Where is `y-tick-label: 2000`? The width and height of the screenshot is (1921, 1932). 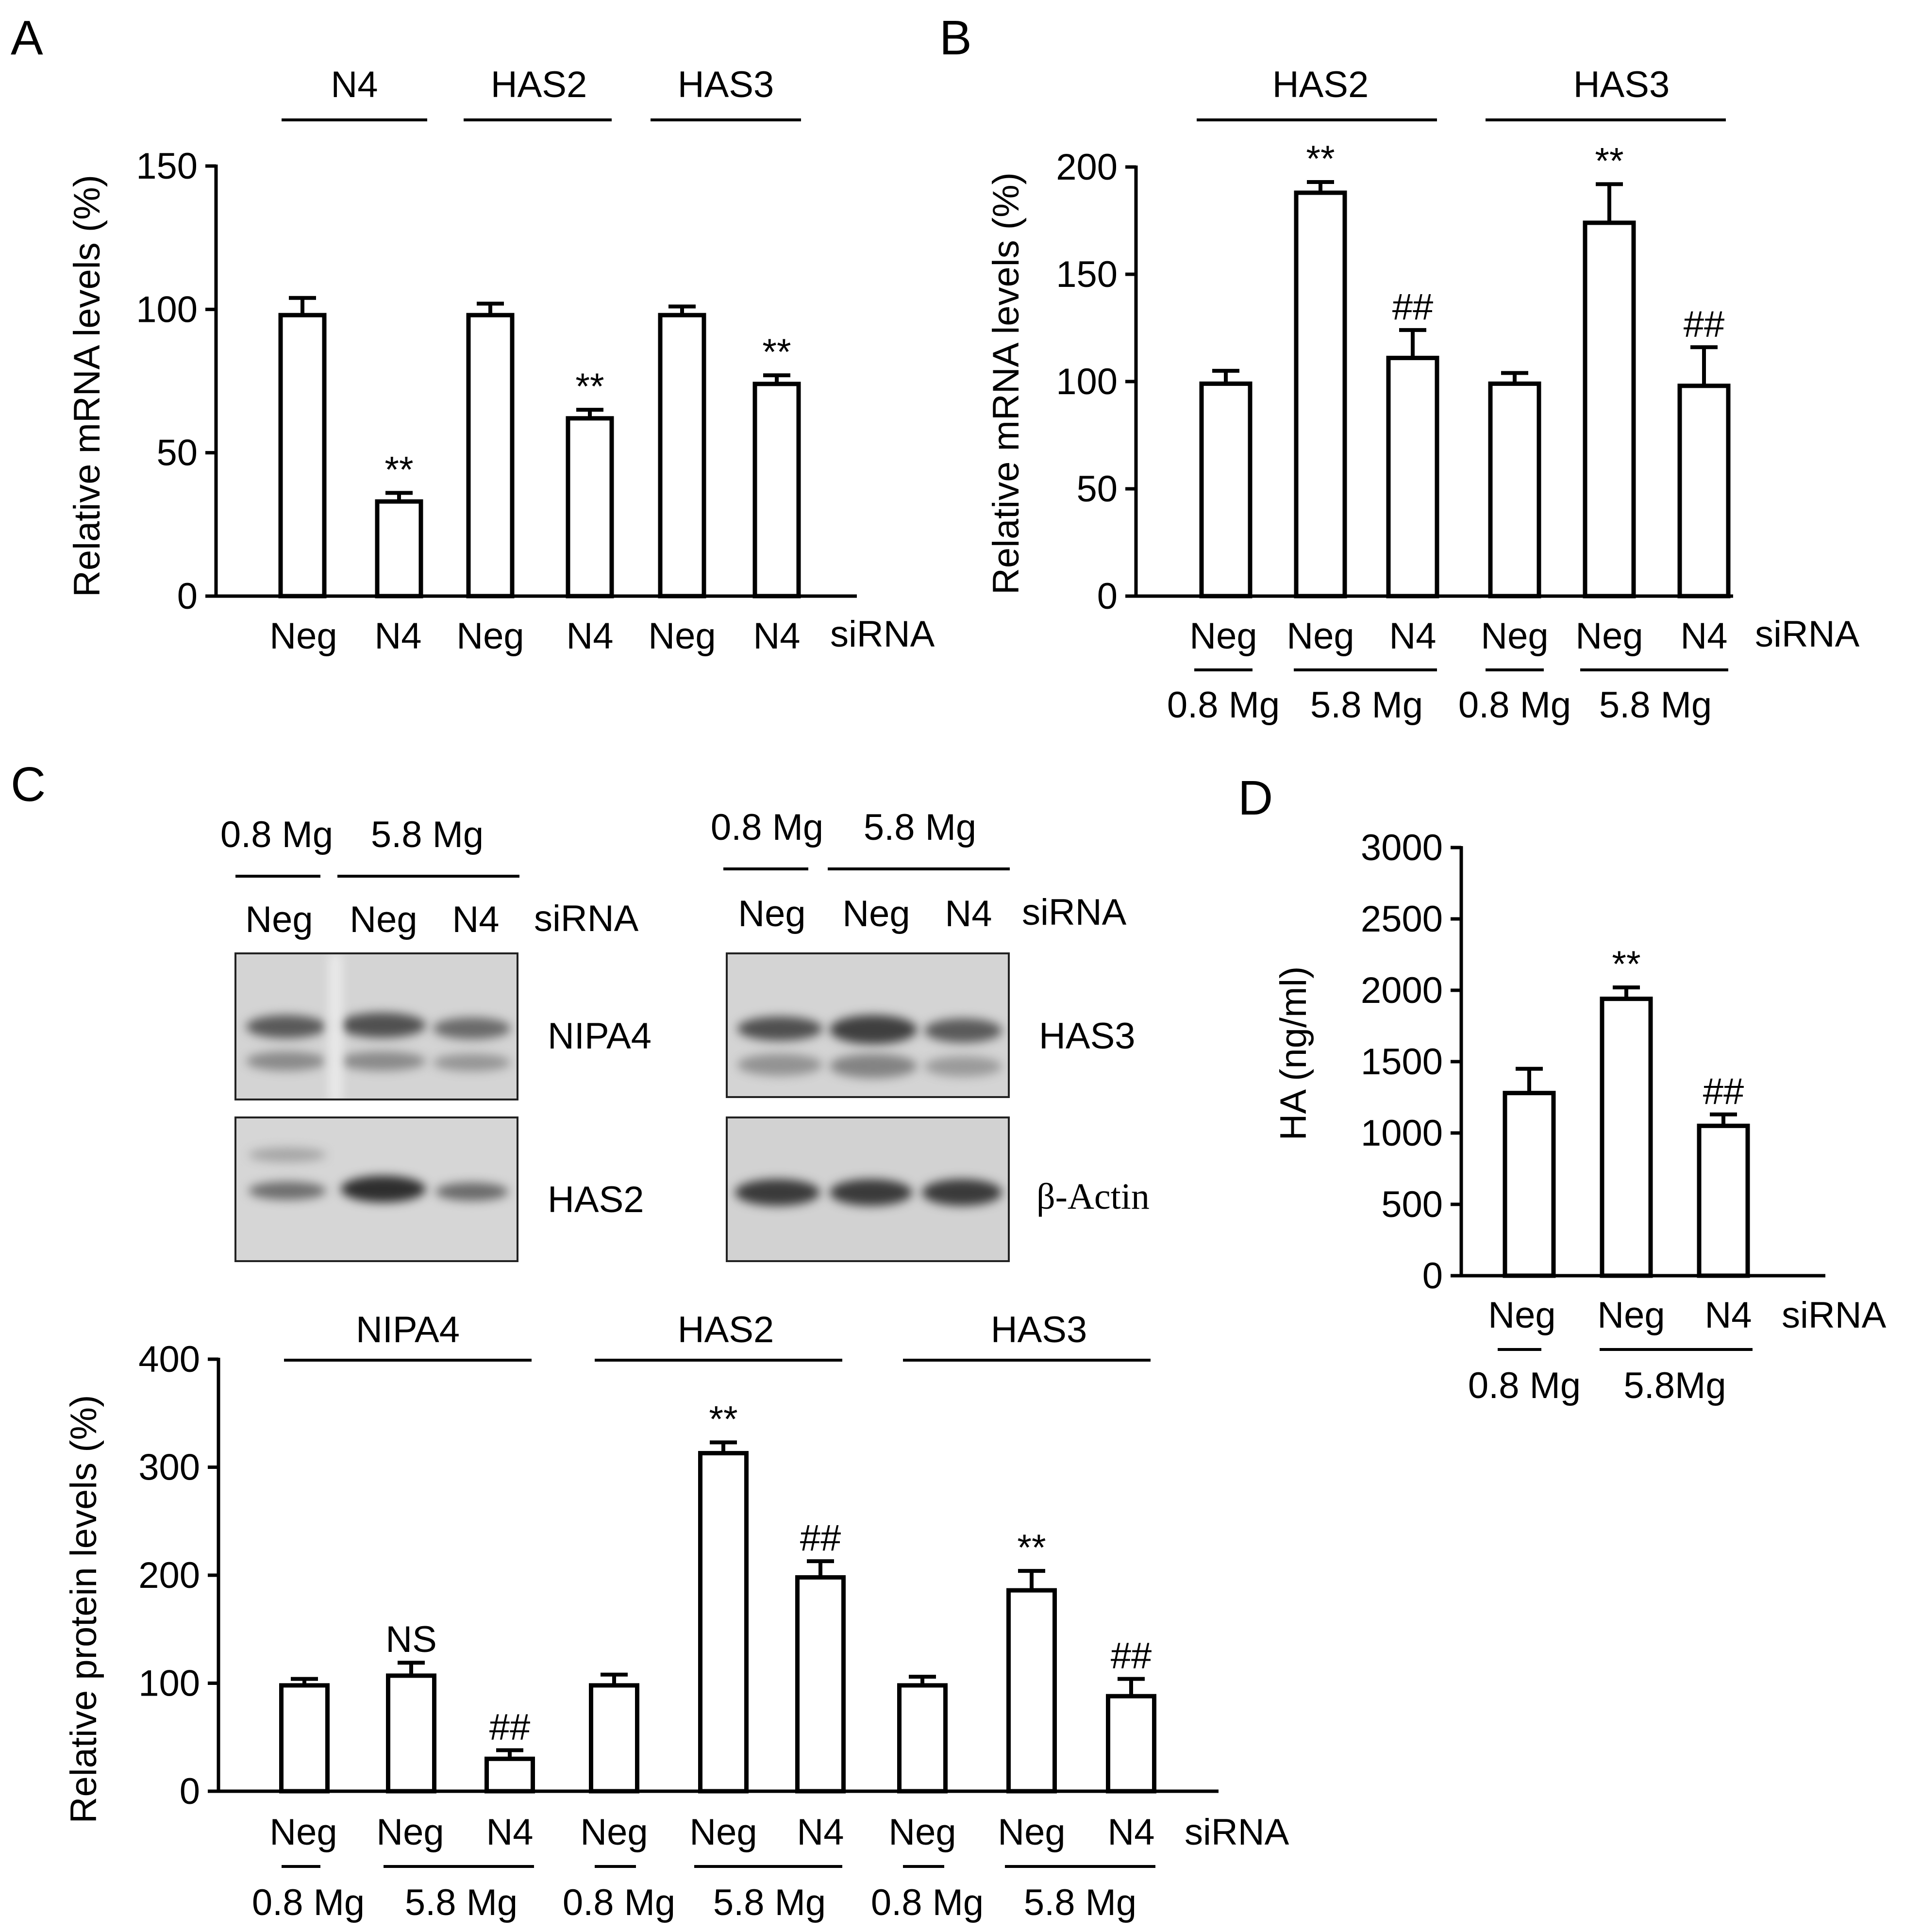
y-tick-label: 2000 is located at coordinates (1402, 991).